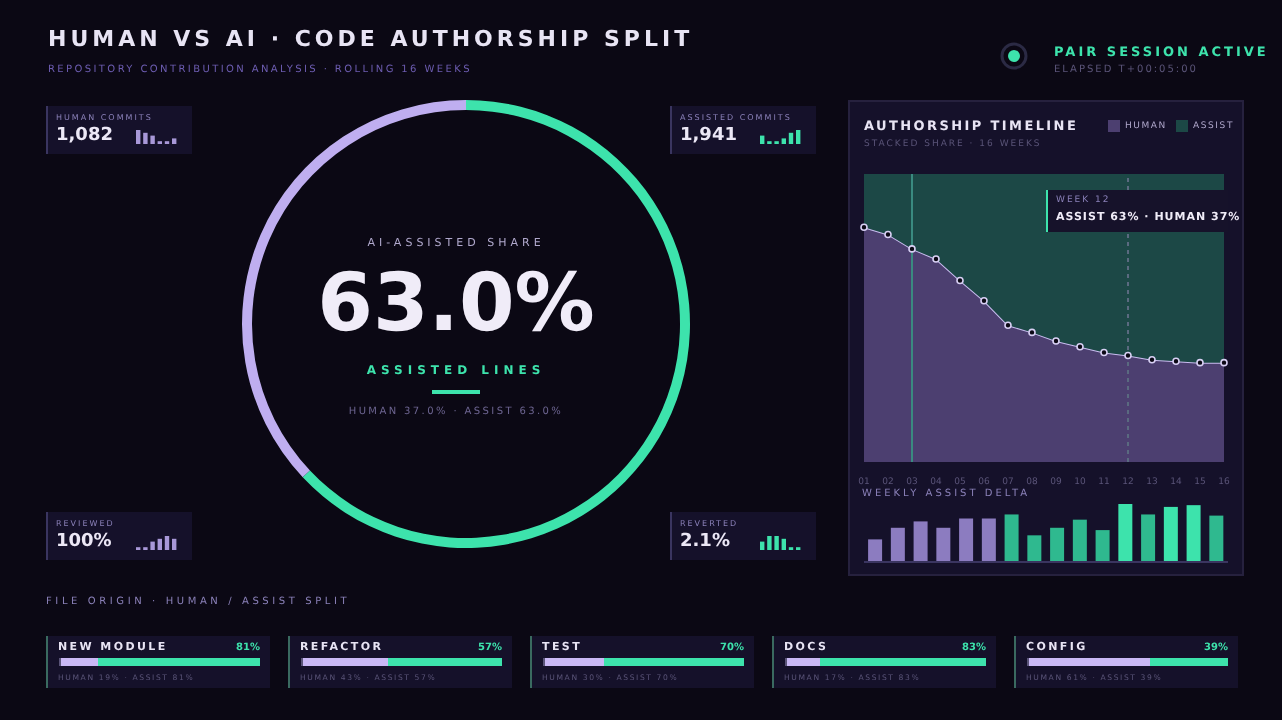  Describe the element at coordinates (708, 136) in the screenshot. I see `text: 1,941` at that location.